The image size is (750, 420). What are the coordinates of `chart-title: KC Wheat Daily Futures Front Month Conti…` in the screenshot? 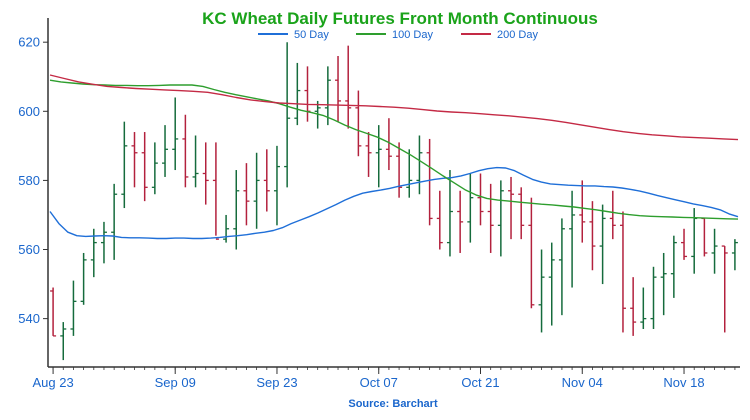 It's located at (400, 18).